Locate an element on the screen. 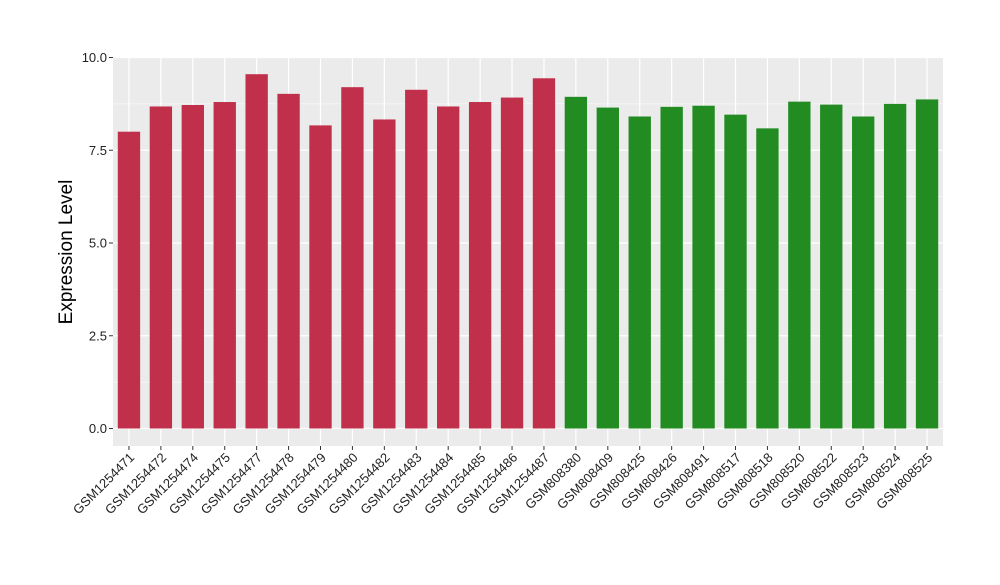 This screenshot has height=585, width=1000. bar-GSM1254471 is located at coordinates (129, 280).